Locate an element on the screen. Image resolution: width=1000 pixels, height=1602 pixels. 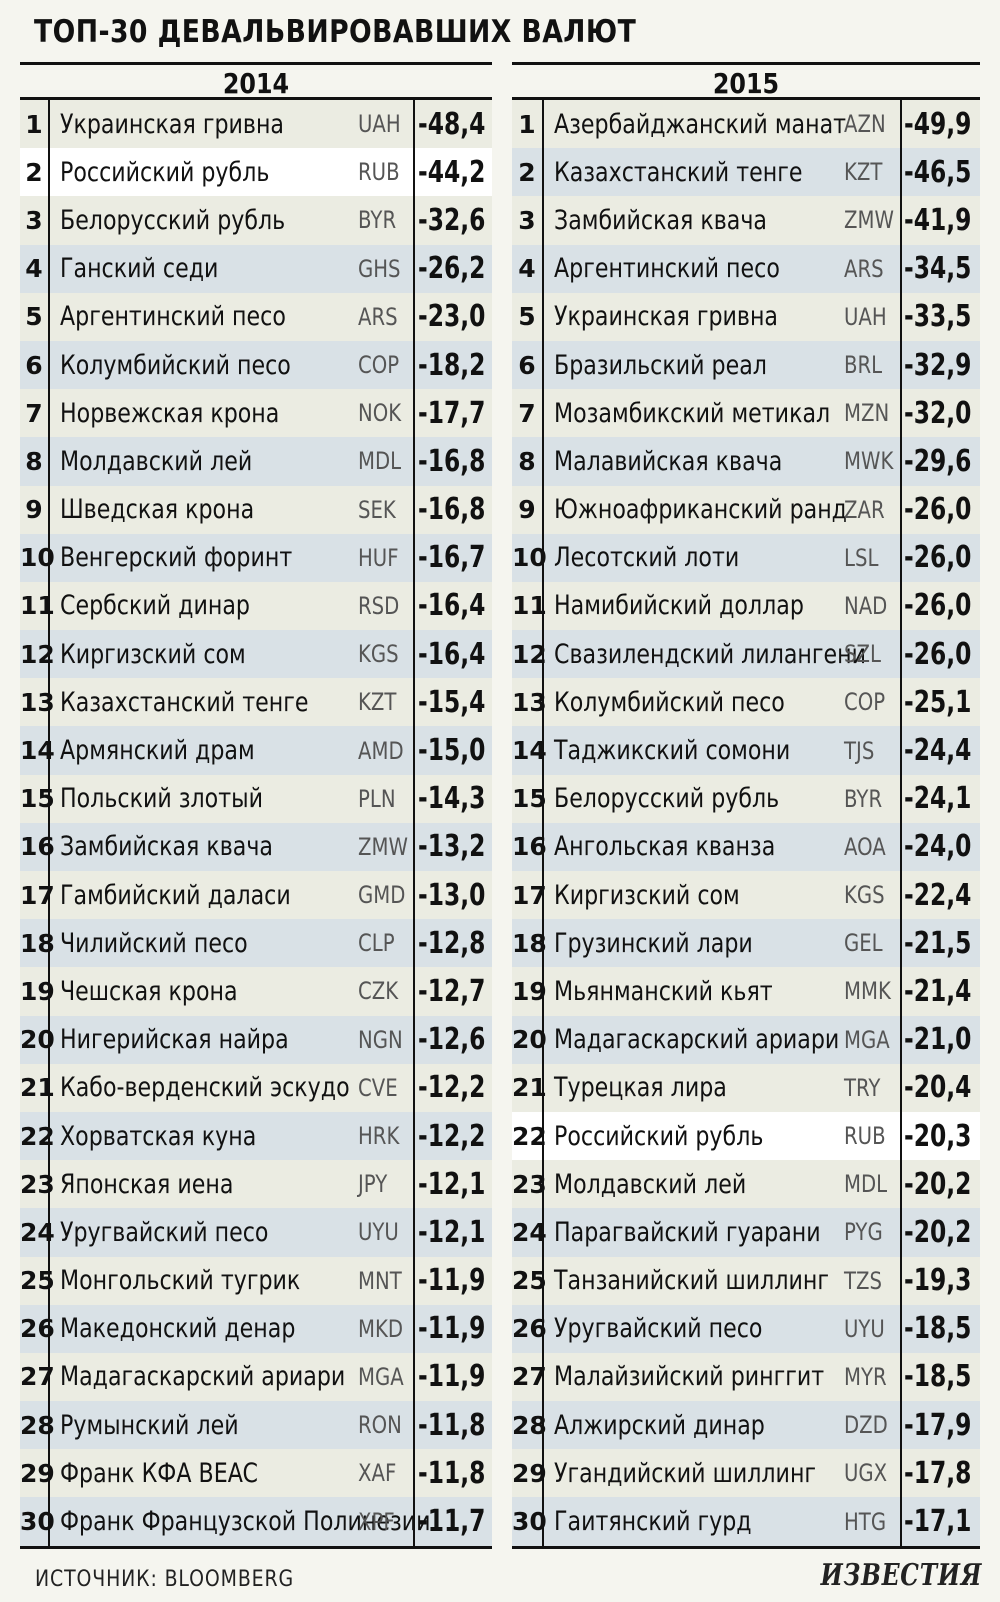
currency-name: Алжирский динар is located at coordinates (659, 1425).